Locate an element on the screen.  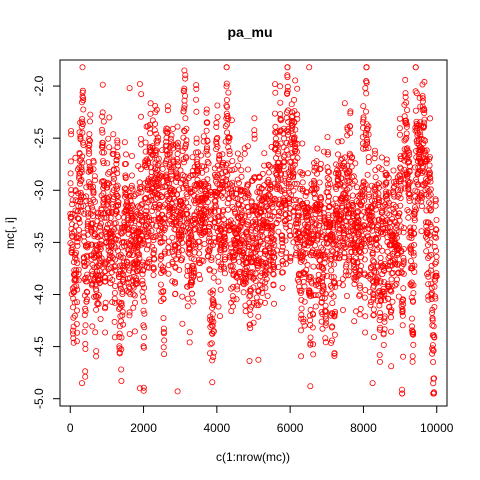
y-tick-label: -5.0 is located at coordinates (39, 398).